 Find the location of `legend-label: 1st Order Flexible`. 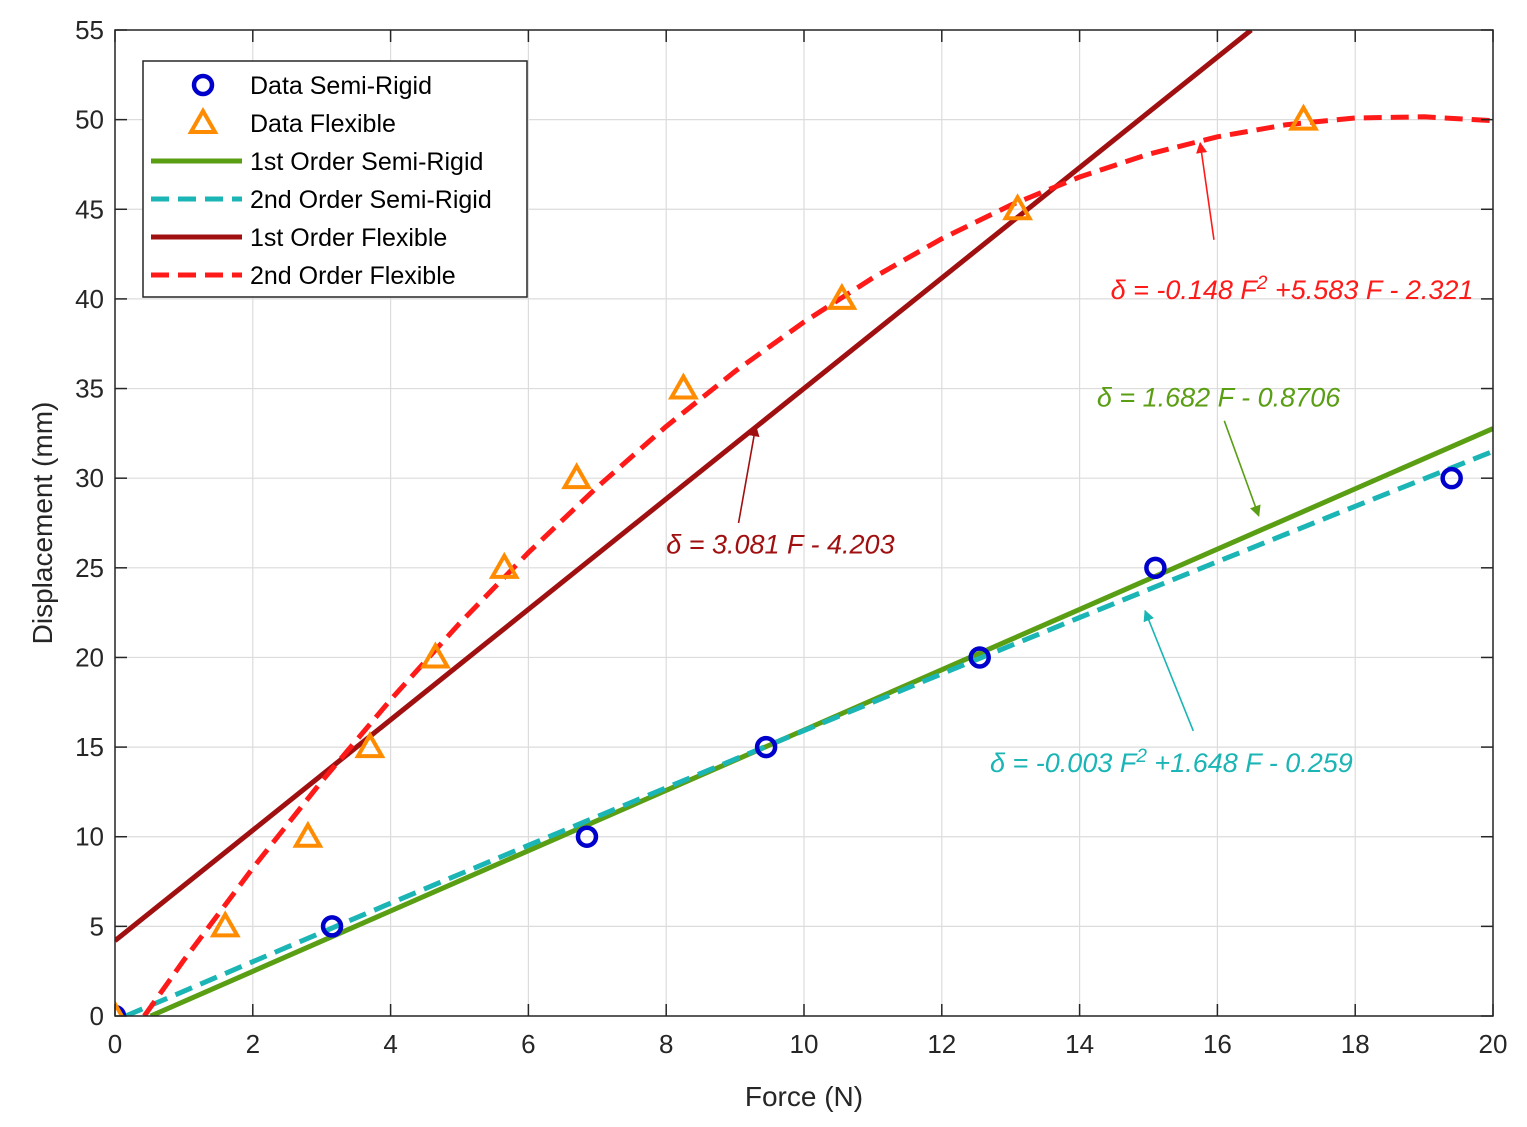

legend-label: 1st Order Flexible is located at coordinates (348, 238).